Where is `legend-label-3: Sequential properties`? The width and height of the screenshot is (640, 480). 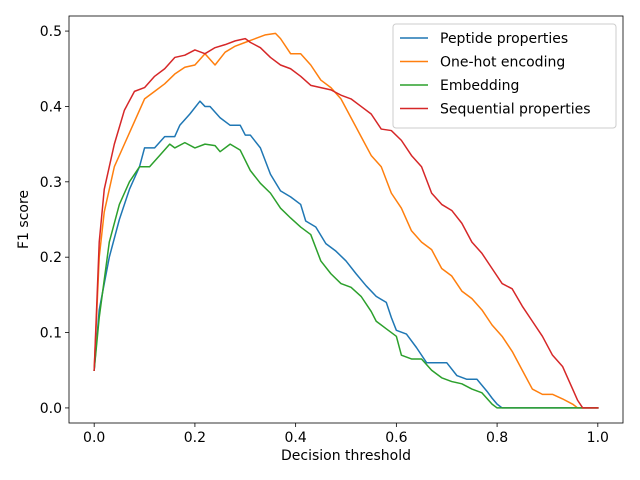 legend-label-3: Sequential properties is located at coordinates (515, 110).